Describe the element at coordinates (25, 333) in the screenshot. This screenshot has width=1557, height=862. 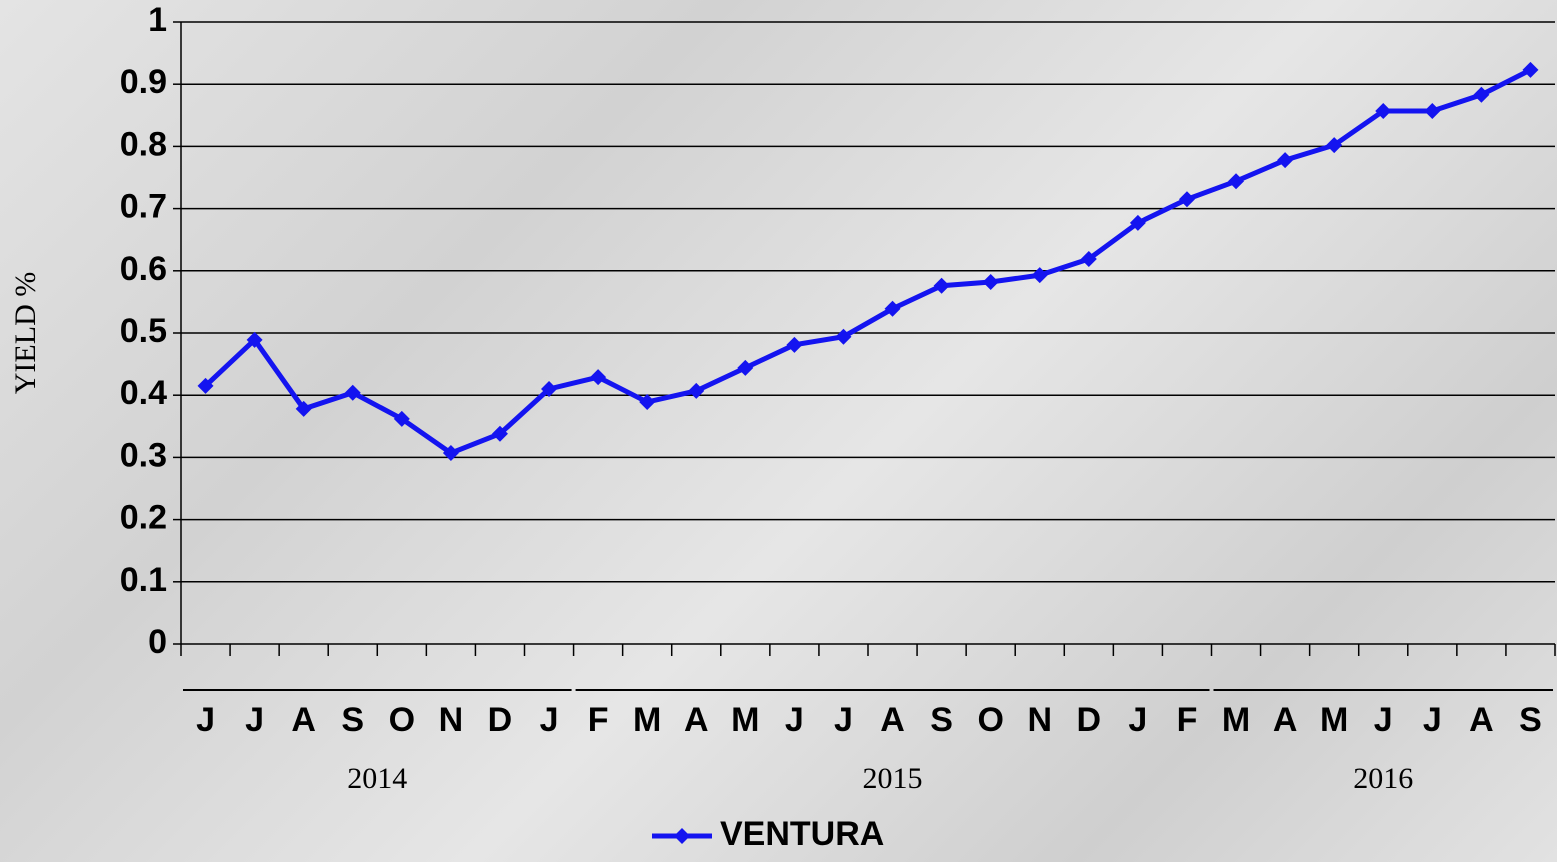
I see `y-axis-label: YIELD %` at that location.